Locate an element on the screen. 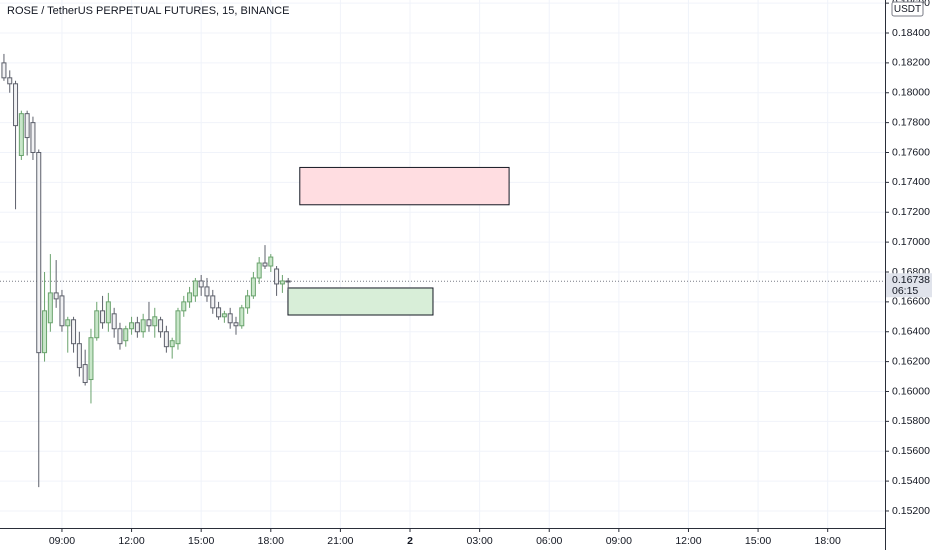 This screenshot has height=550, width=932. x-tick-label: 2 is located at coordinates (410, 541).